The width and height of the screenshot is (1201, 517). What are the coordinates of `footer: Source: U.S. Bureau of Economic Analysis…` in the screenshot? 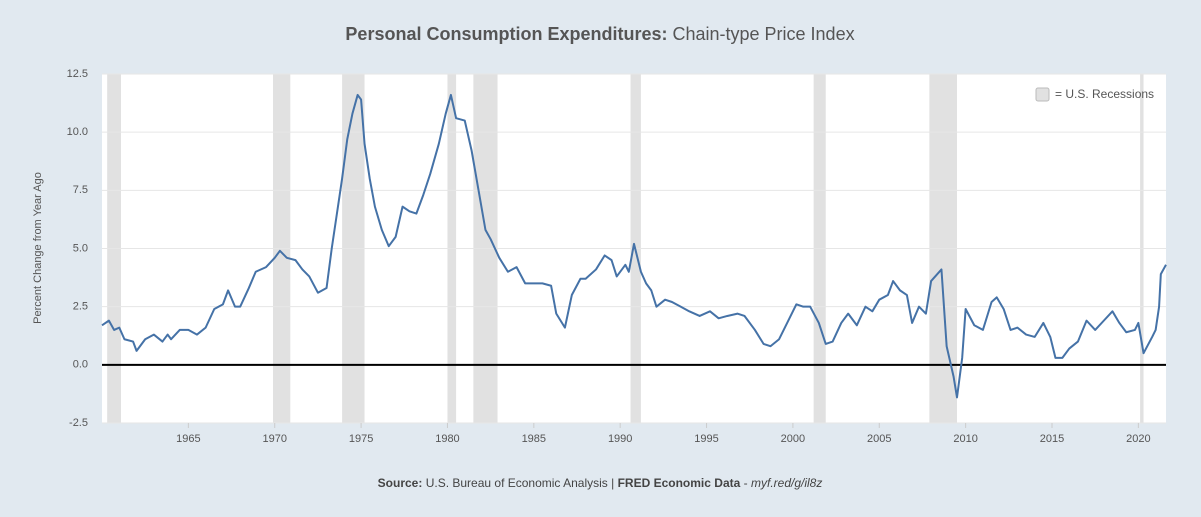 It's located at (600, 483).